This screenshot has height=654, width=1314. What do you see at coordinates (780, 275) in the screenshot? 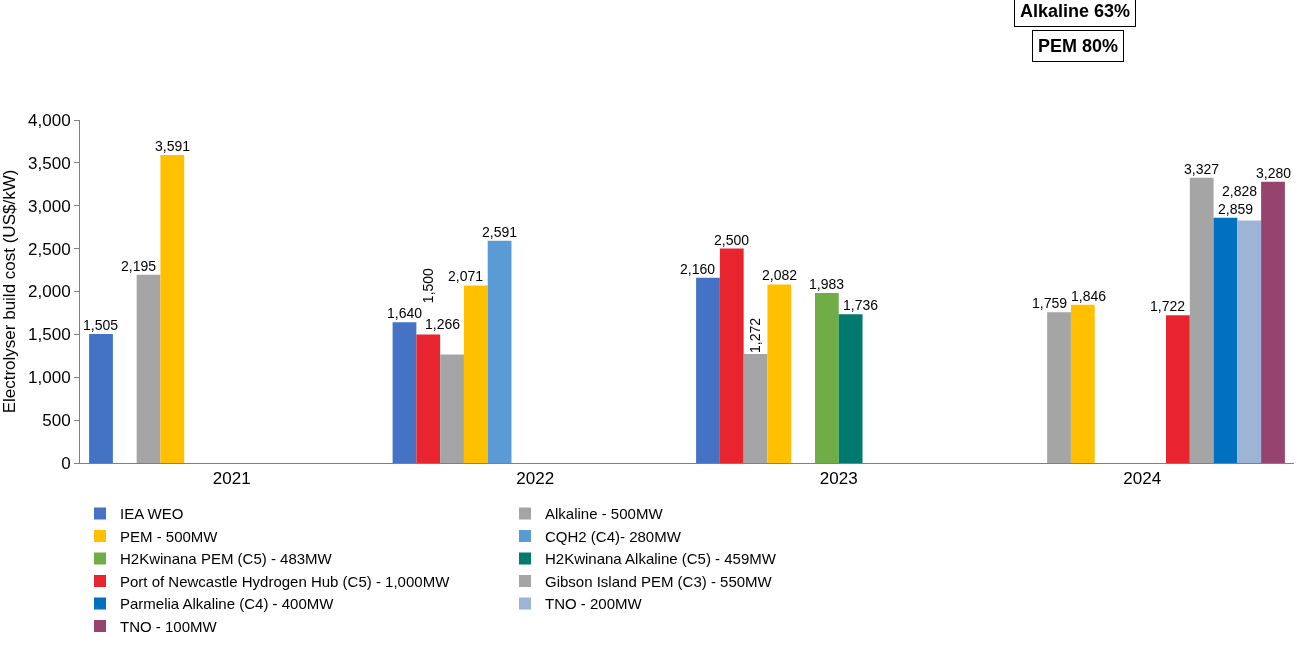
I see `data-label: 2,082` at bounding box center [780, 275].